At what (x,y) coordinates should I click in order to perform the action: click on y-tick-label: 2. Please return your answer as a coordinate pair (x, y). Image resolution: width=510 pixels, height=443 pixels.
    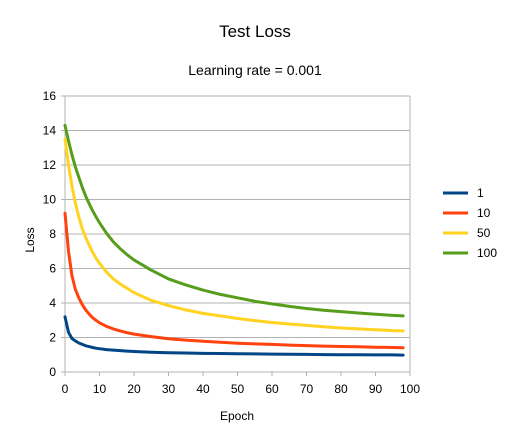
    Looking at the image, I should click on (52, 338).